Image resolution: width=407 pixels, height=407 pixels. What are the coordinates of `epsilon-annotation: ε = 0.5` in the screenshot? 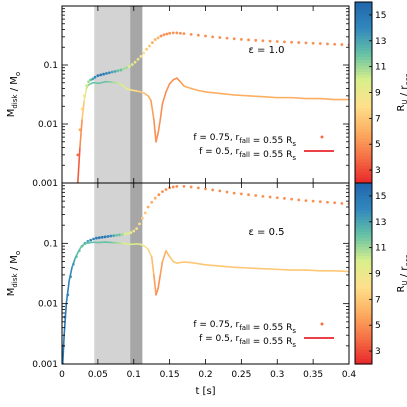 It's located at (266, 232).